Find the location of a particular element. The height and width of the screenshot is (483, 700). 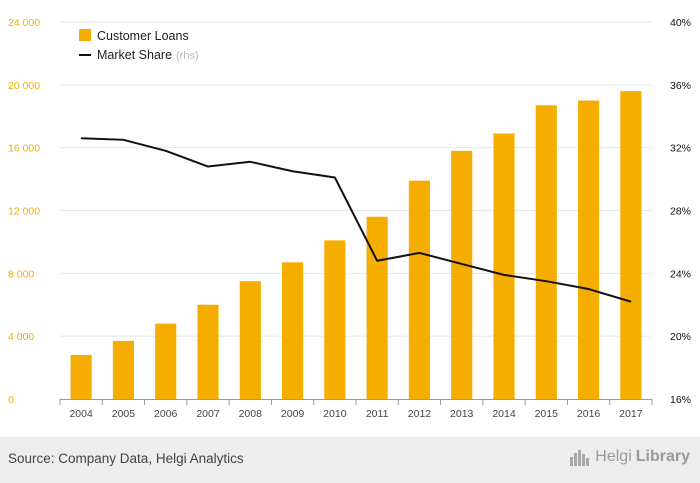

y-left-tick-label: 12 000 is located at coordinates (24, 212).